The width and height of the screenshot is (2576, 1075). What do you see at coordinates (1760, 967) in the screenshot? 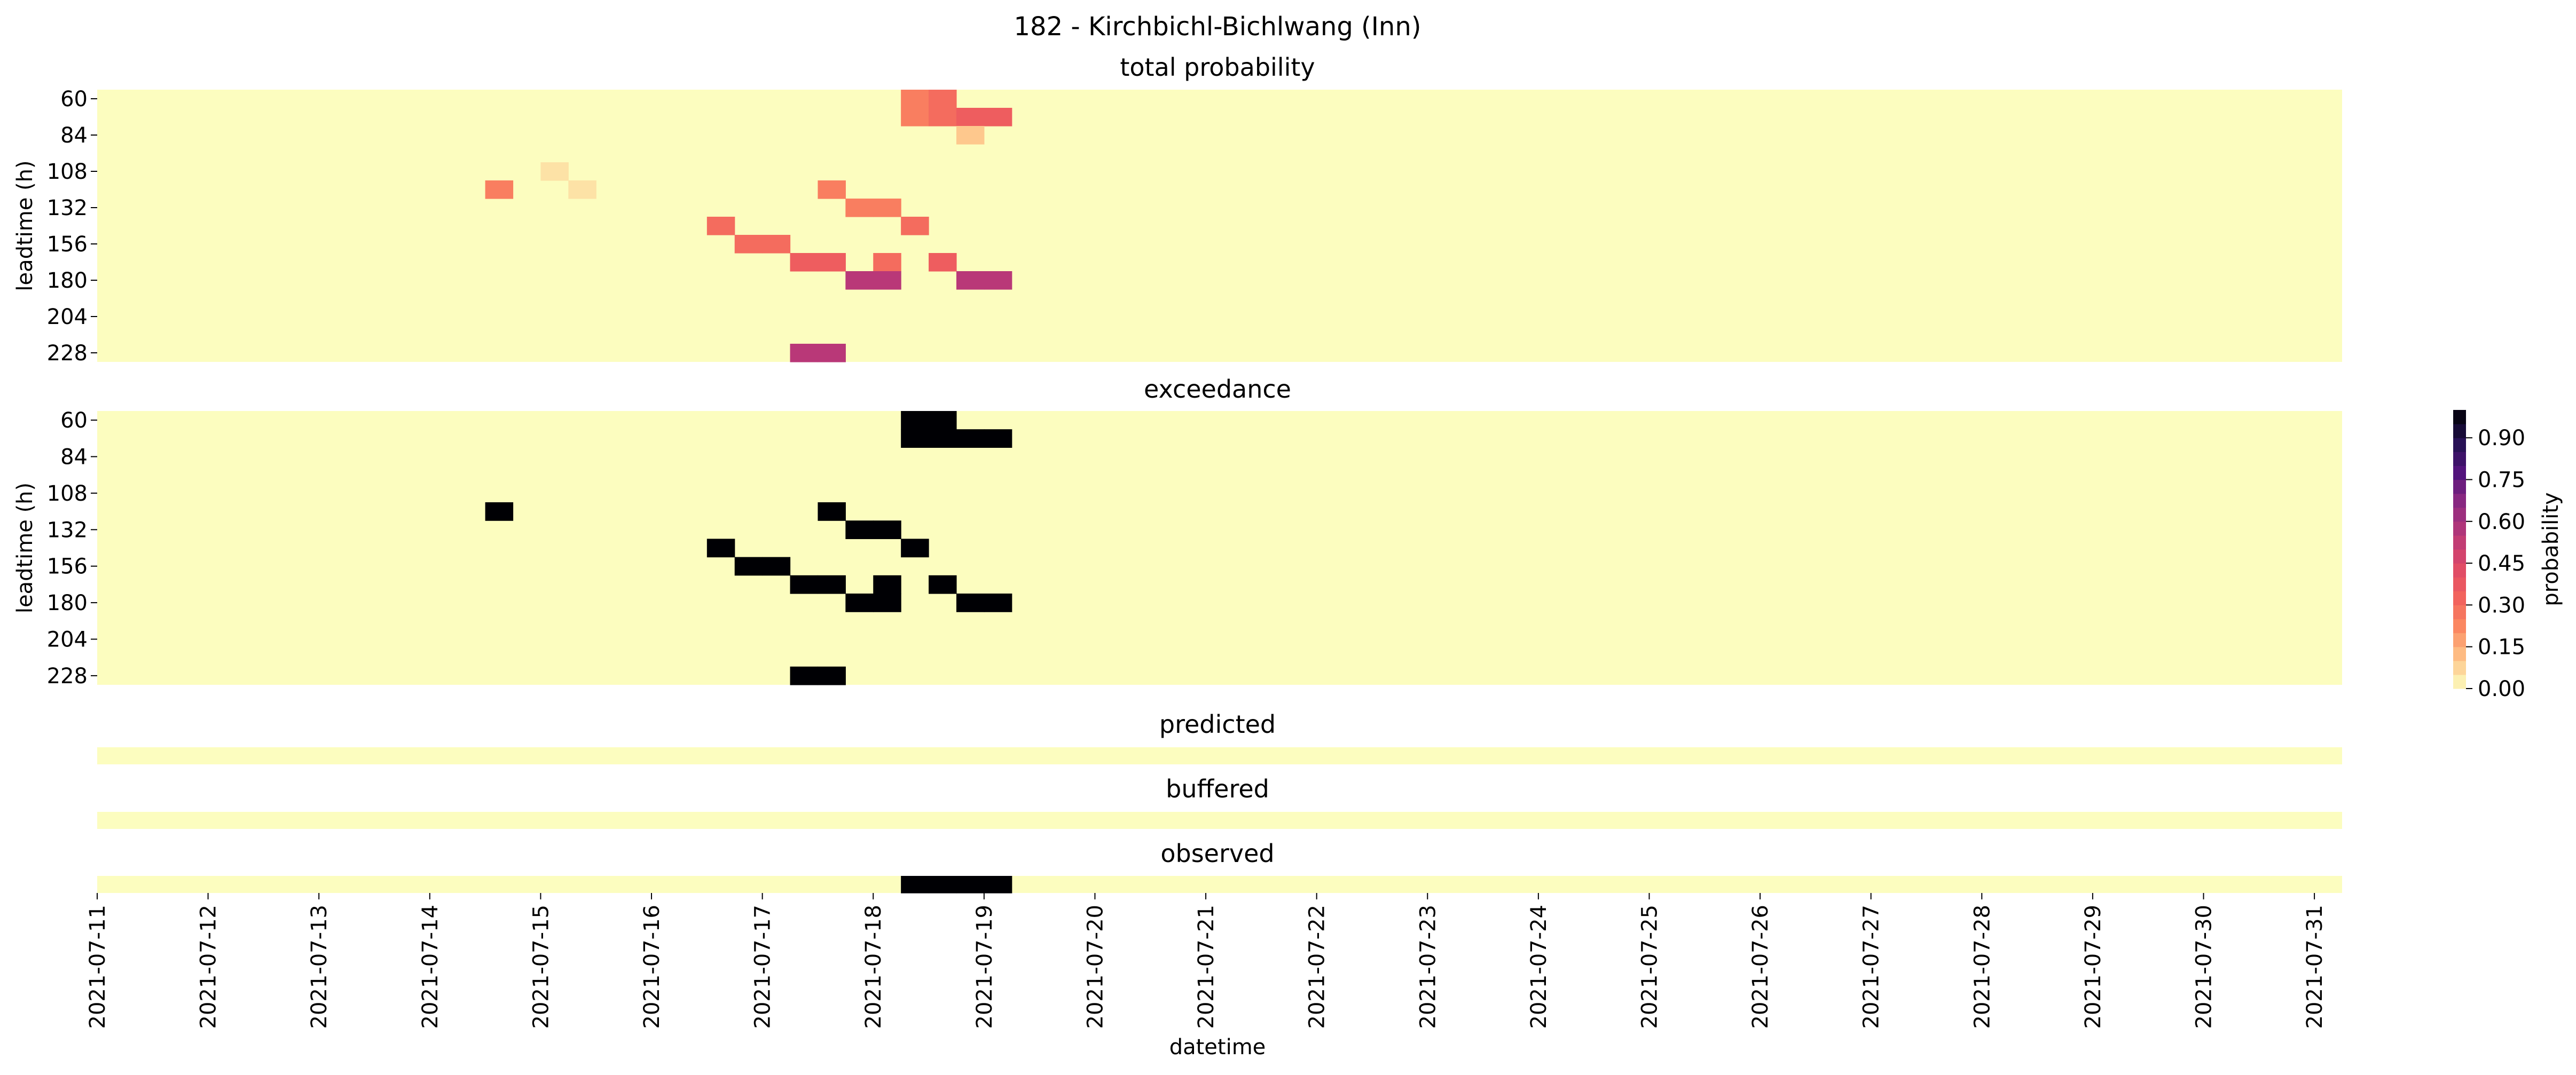
I see `x-tick-label: 2021-07-26` at bounding box center [1760, 967].